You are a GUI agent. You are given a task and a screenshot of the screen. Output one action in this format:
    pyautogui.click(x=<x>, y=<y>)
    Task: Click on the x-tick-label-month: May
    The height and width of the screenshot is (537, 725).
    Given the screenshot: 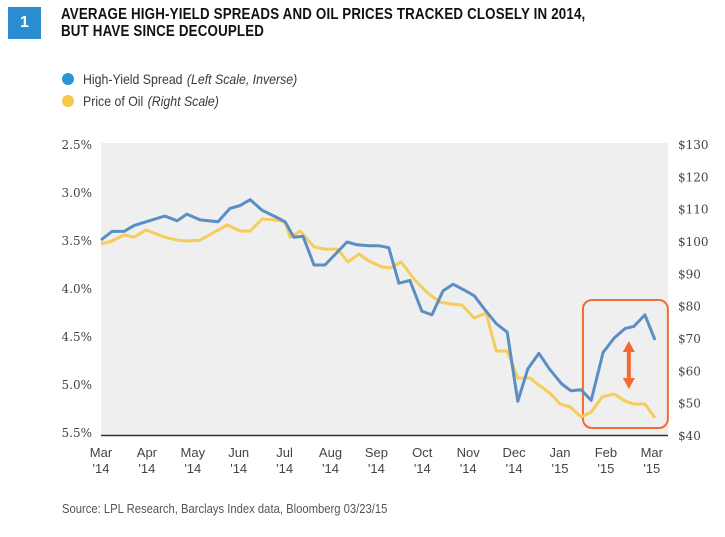 What is the action you would take?
    pyautogui.click(x=193, y=452)
    